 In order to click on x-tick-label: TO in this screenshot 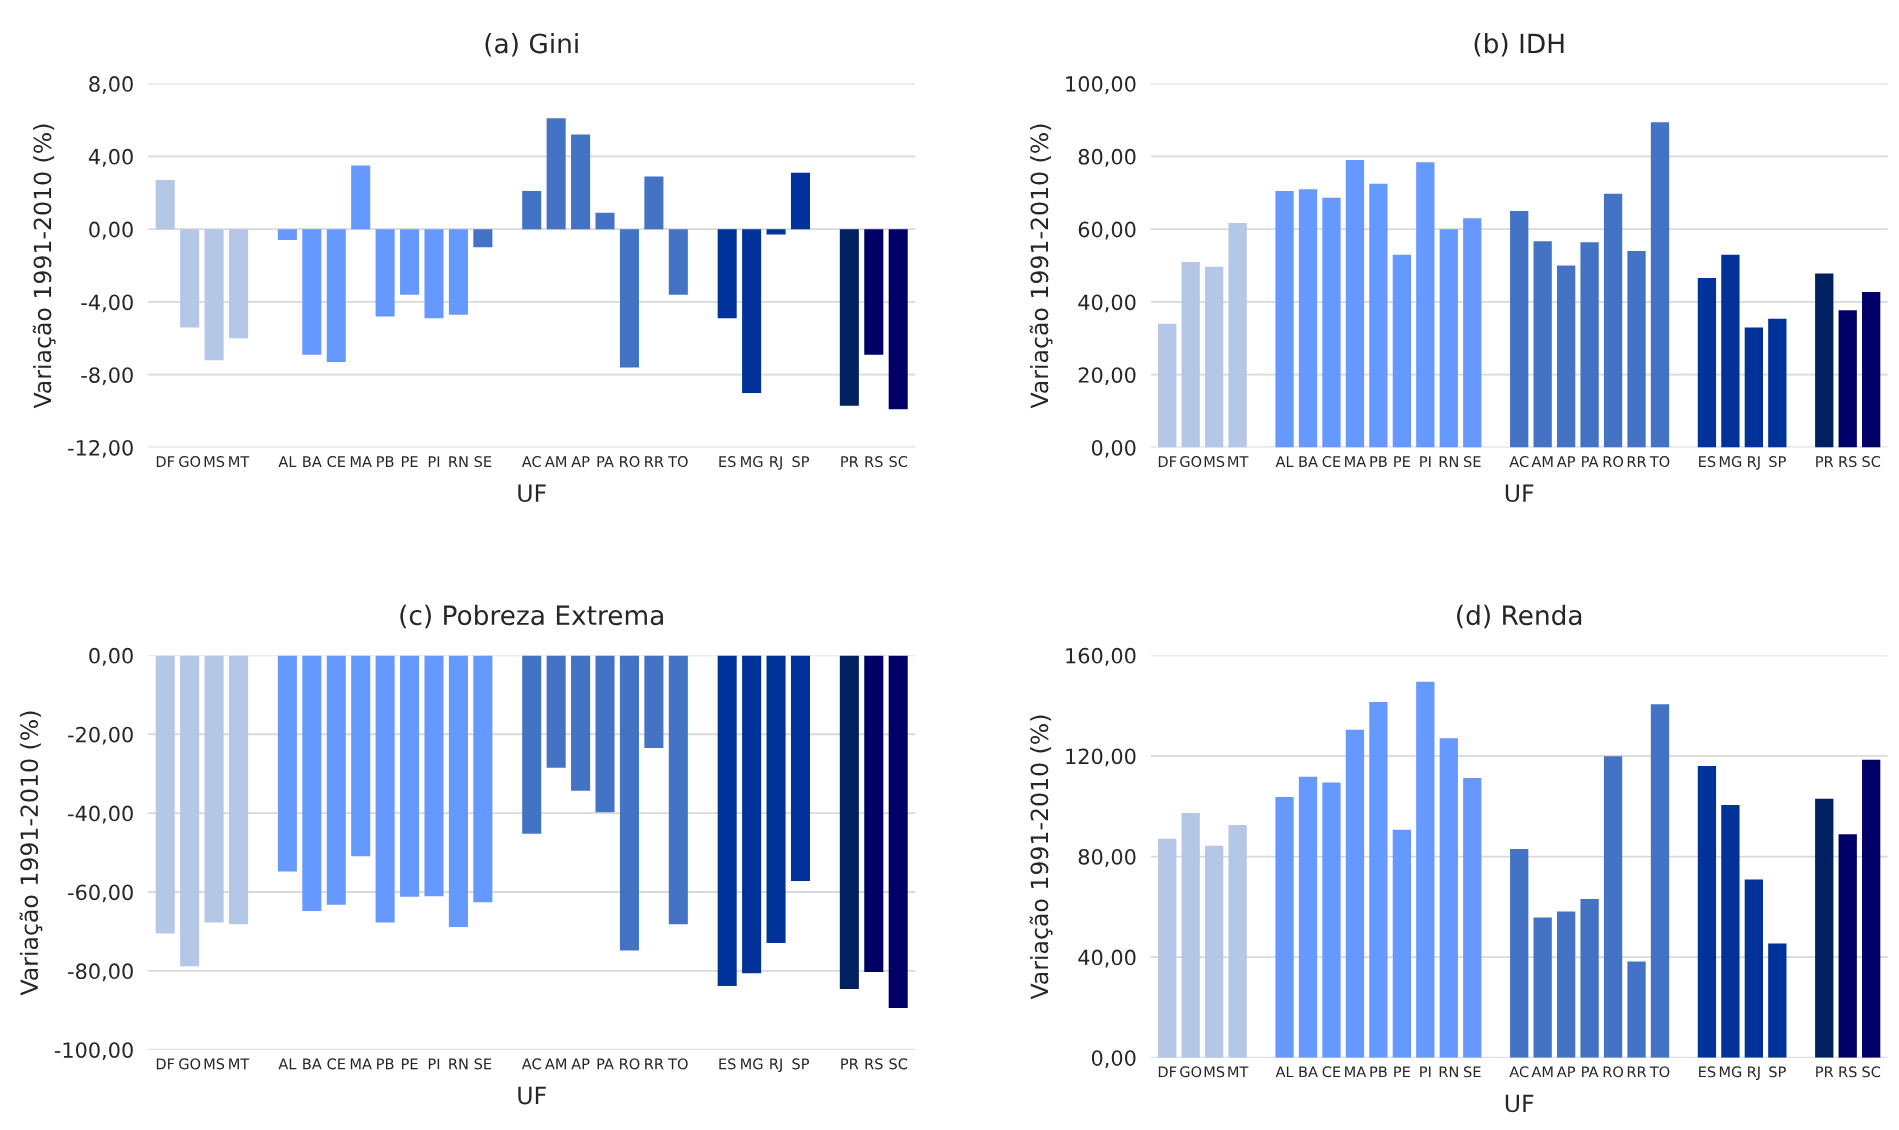, I will do `click(1659, 462)`.